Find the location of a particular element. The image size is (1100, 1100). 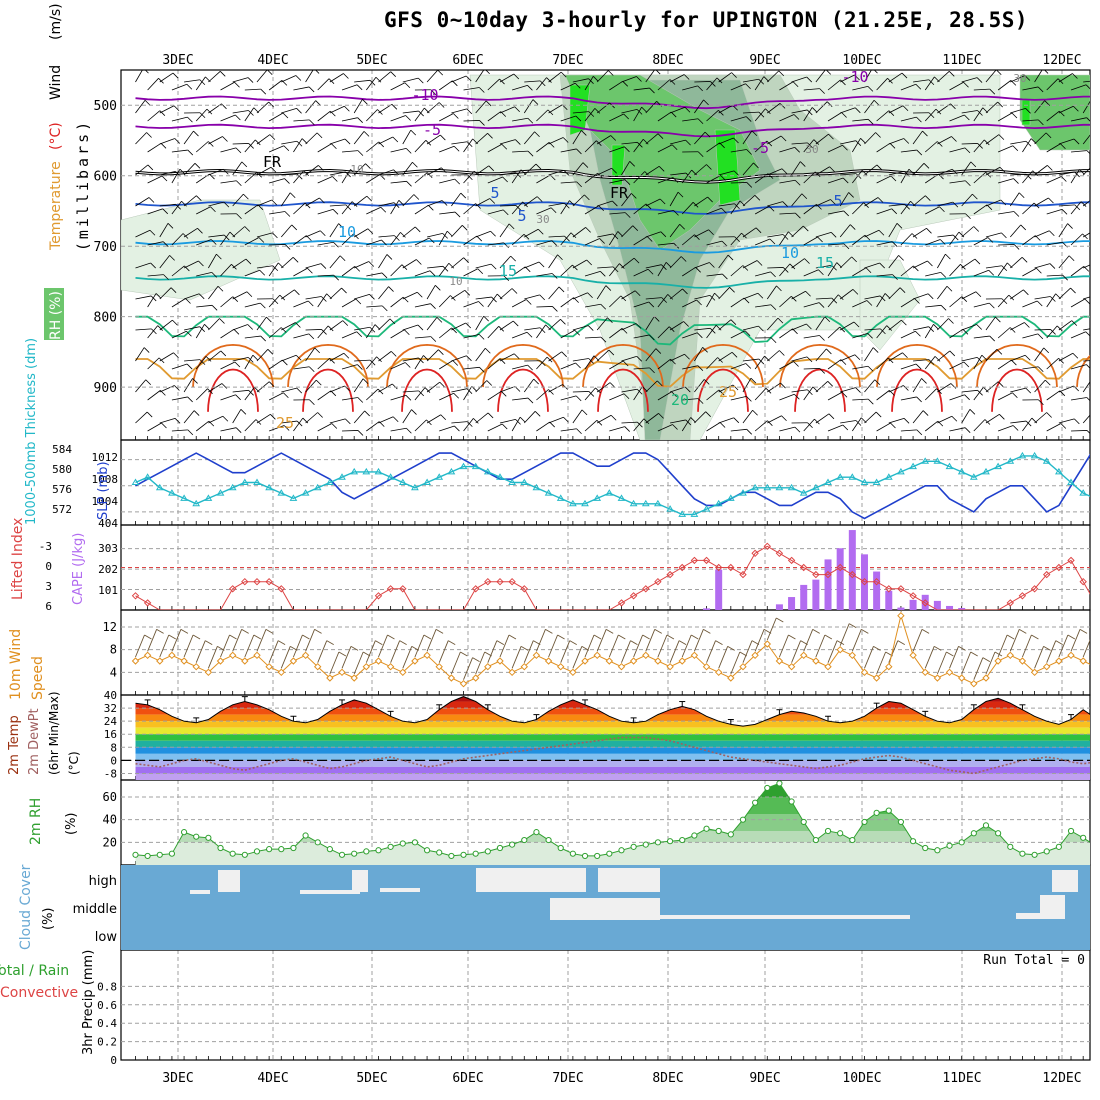

rh-shade is located at coordinates (890, 305).